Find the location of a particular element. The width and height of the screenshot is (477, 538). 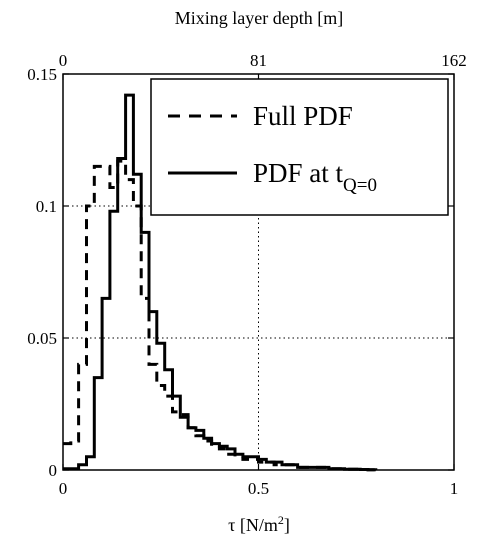

x-axis-title-end: ] is located at coordinates (287, 525).